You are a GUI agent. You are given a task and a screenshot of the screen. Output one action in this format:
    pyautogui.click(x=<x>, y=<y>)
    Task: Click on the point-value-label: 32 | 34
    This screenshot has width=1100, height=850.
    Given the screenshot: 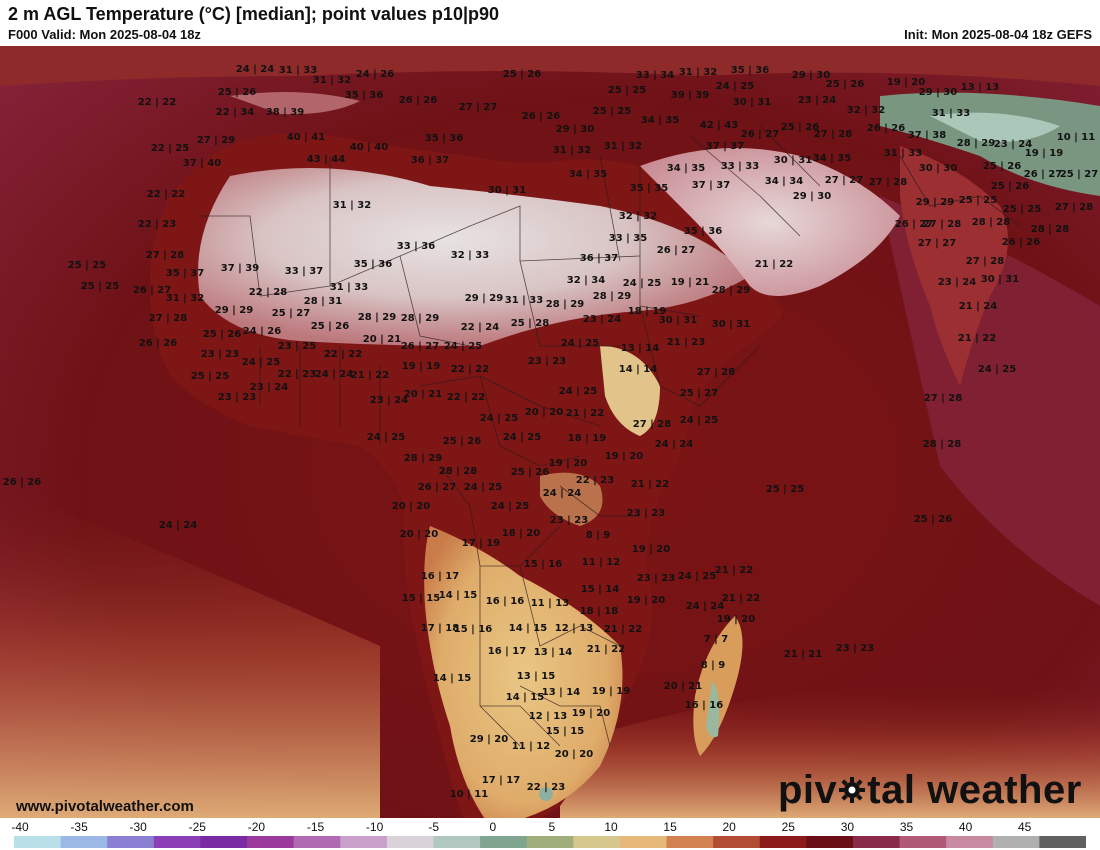 What is the action you would take?
    pyautogui.click(x=586, y=280)
    